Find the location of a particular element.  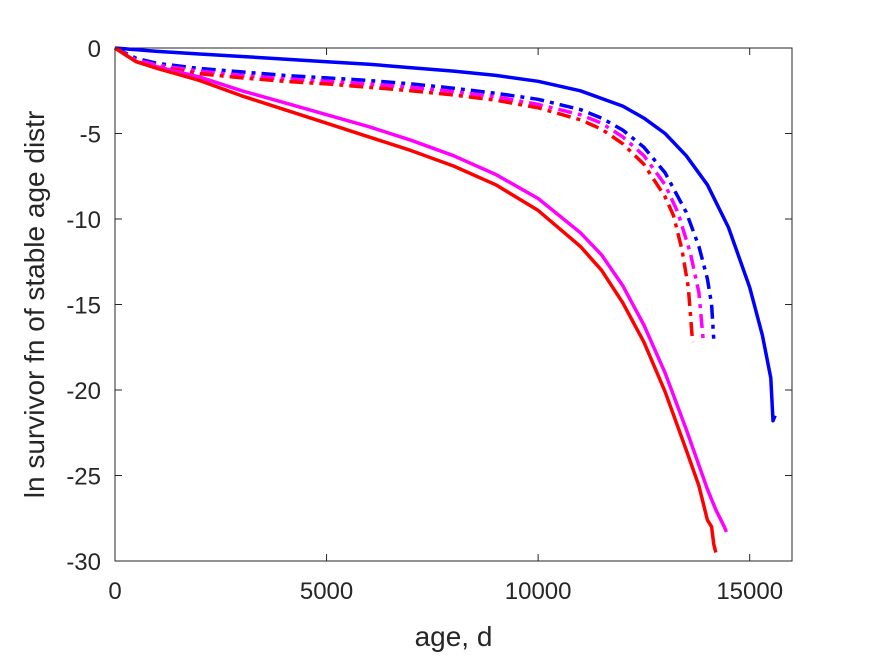

x-tick-label: 5000 is located at coordinates (326, 591).